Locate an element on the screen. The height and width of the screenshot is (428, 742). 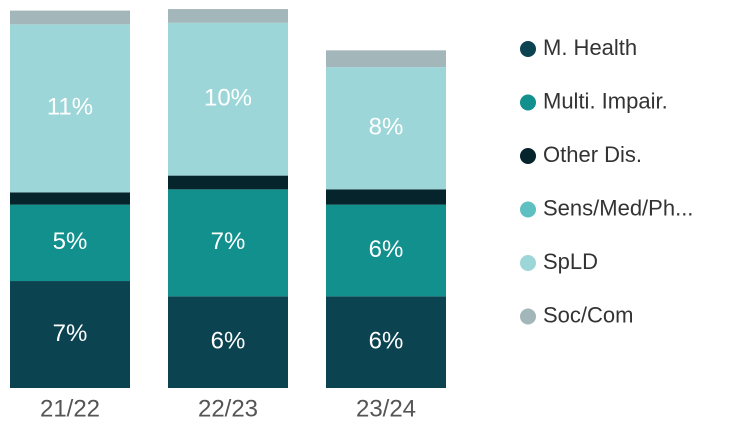
legend-label: Multi. Impair. is located at coordinates (605, 100).